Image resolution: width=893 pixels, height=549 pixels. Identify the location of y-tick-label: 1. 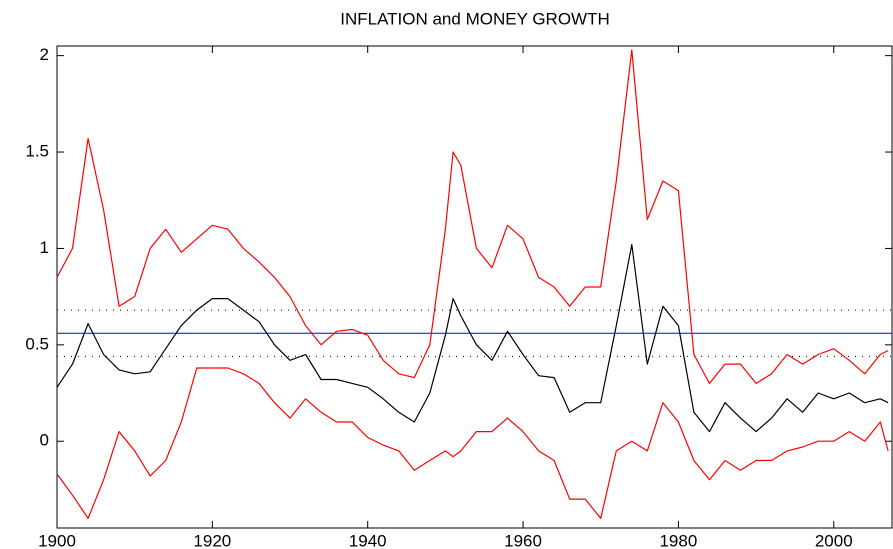
(44, 247).